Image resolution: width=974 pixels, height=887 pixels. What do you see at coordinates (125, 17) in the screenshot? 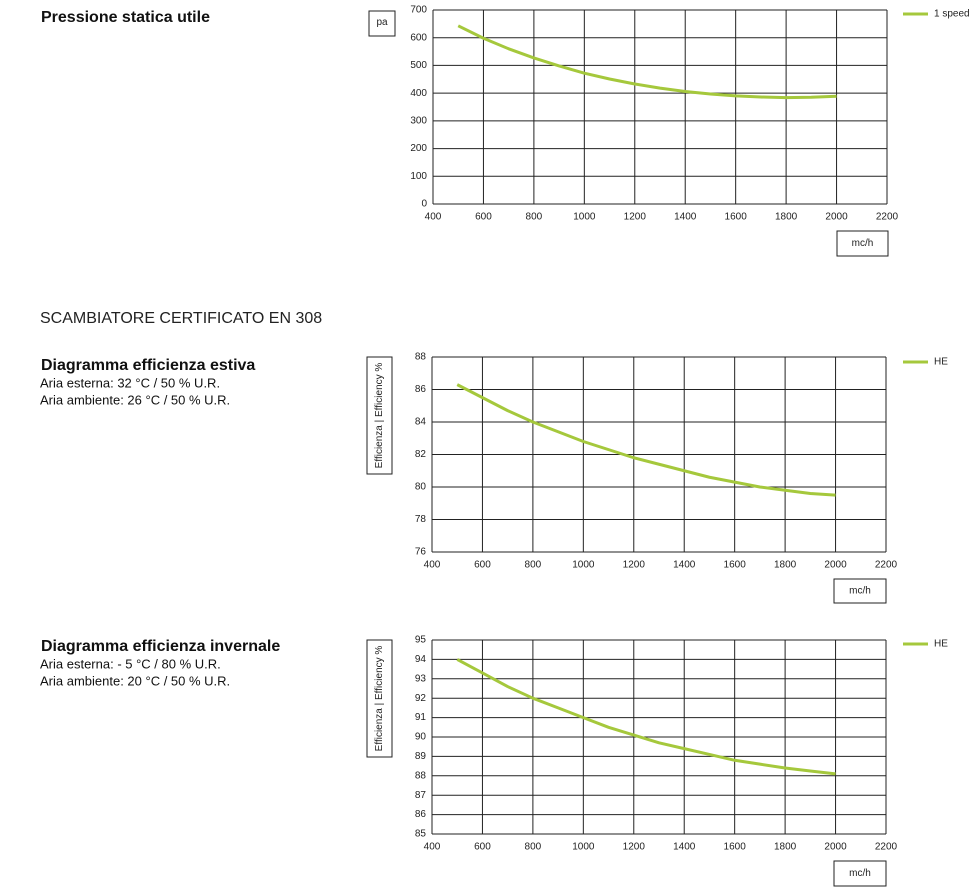
I see `chart-title: Pressione statica utile` at bounding box center [125, 17].